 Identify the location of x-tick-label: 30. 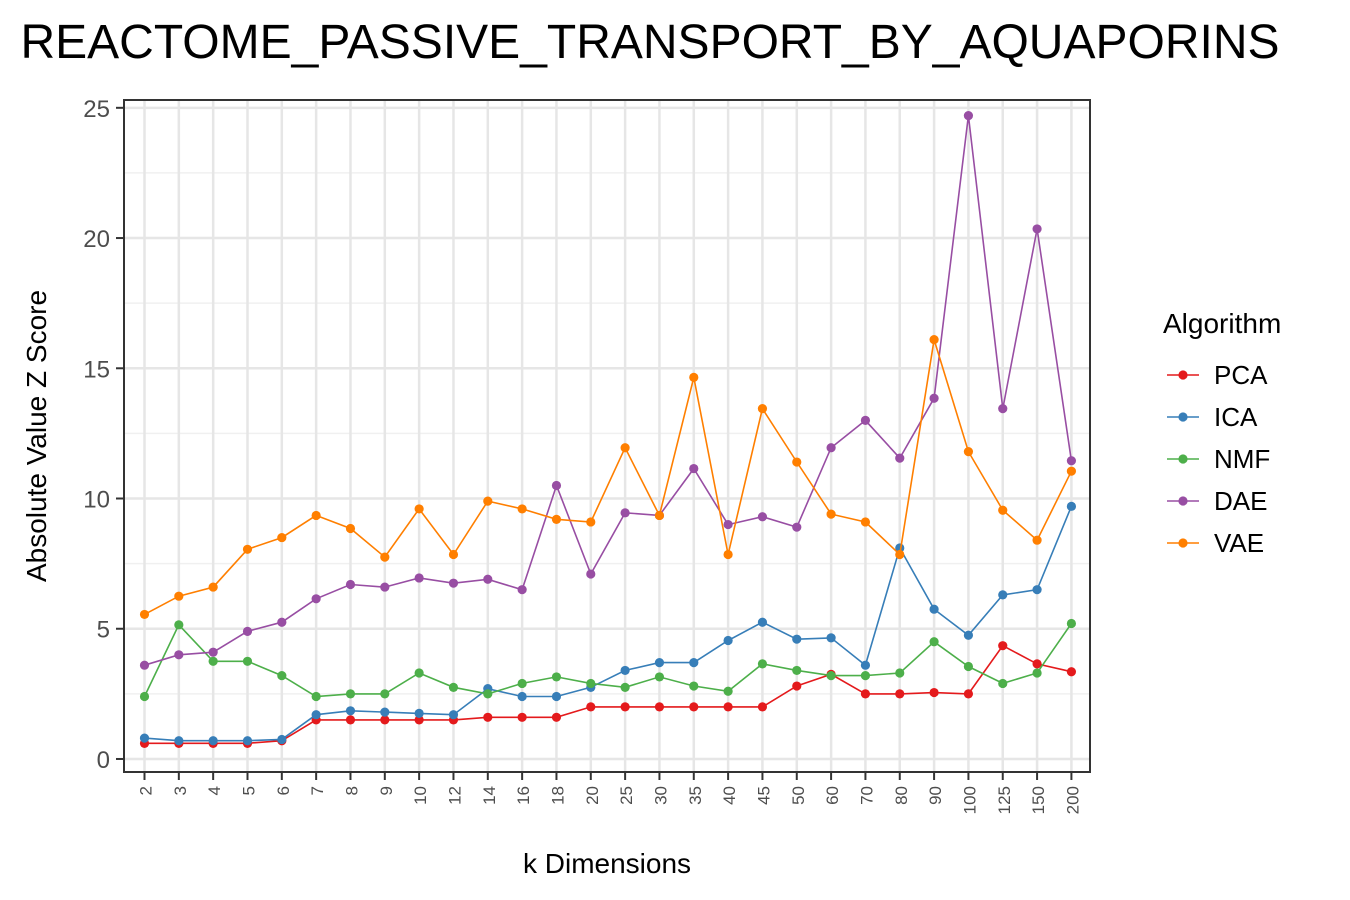
(660, 795).